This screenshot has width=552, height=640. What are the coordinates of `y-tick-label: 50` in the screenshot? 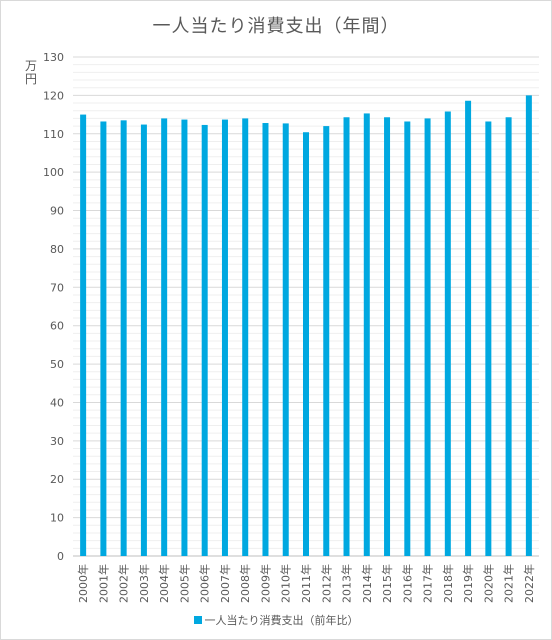 It's located at (57, 364).